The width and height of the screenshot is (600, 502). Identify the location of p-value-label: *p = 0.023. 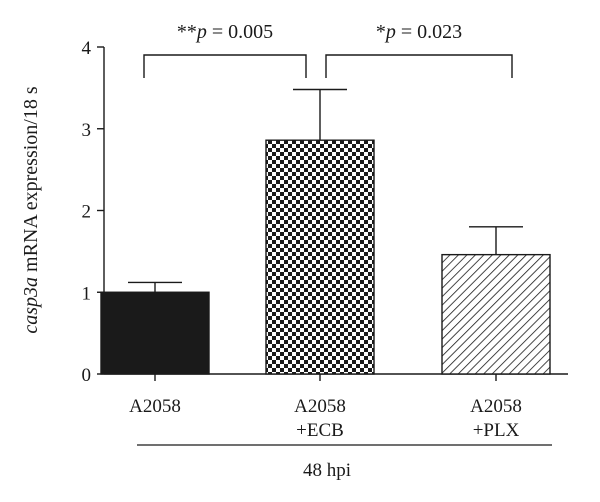
(419, 32).